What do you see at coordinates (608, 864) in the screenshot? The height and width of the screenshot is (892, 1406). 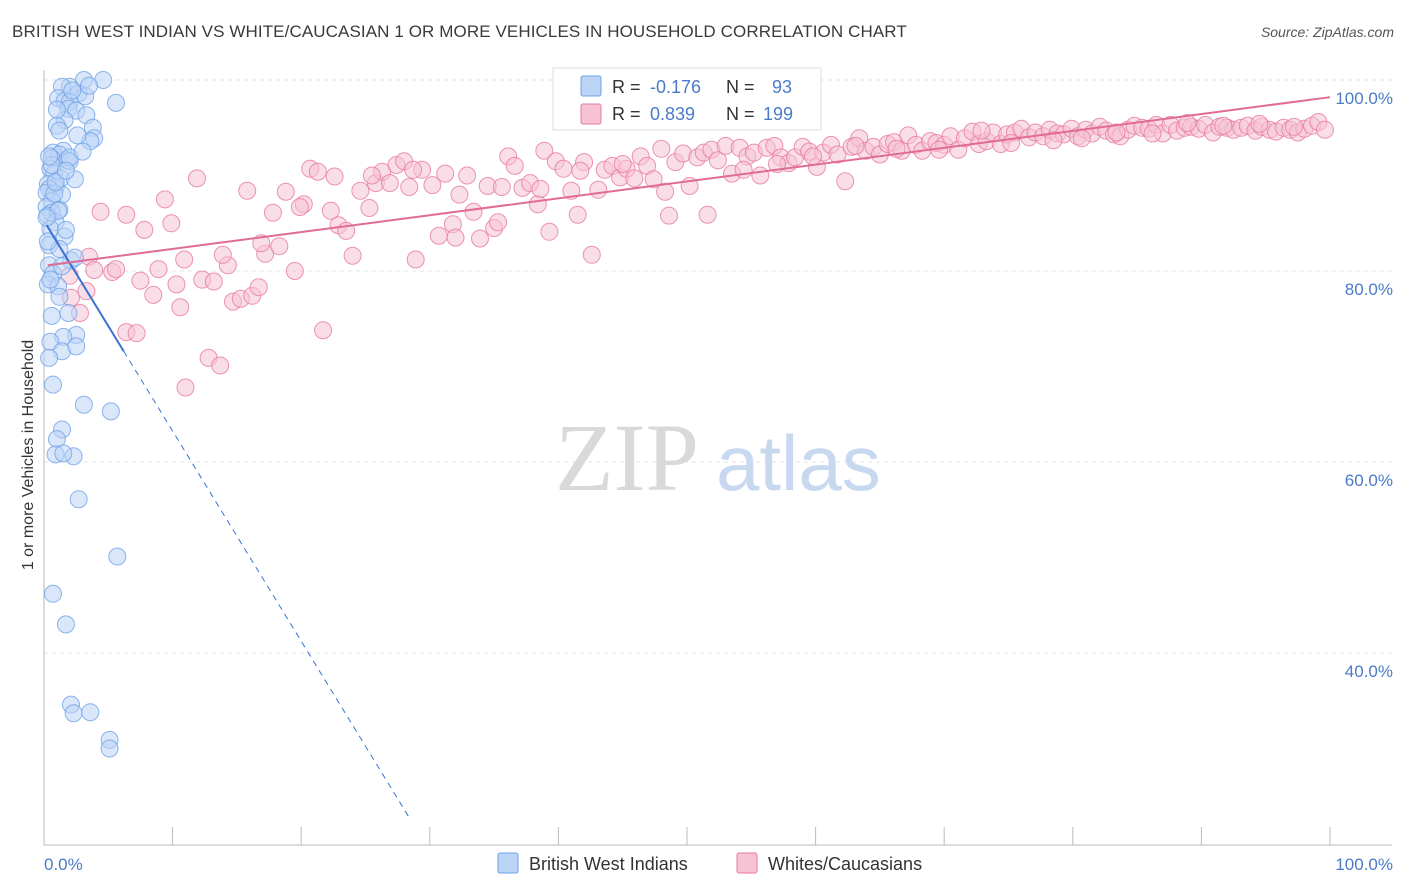 I see `bottom-legend-label-british-west-indians: British West Indians` at bounding box center [608, 864].